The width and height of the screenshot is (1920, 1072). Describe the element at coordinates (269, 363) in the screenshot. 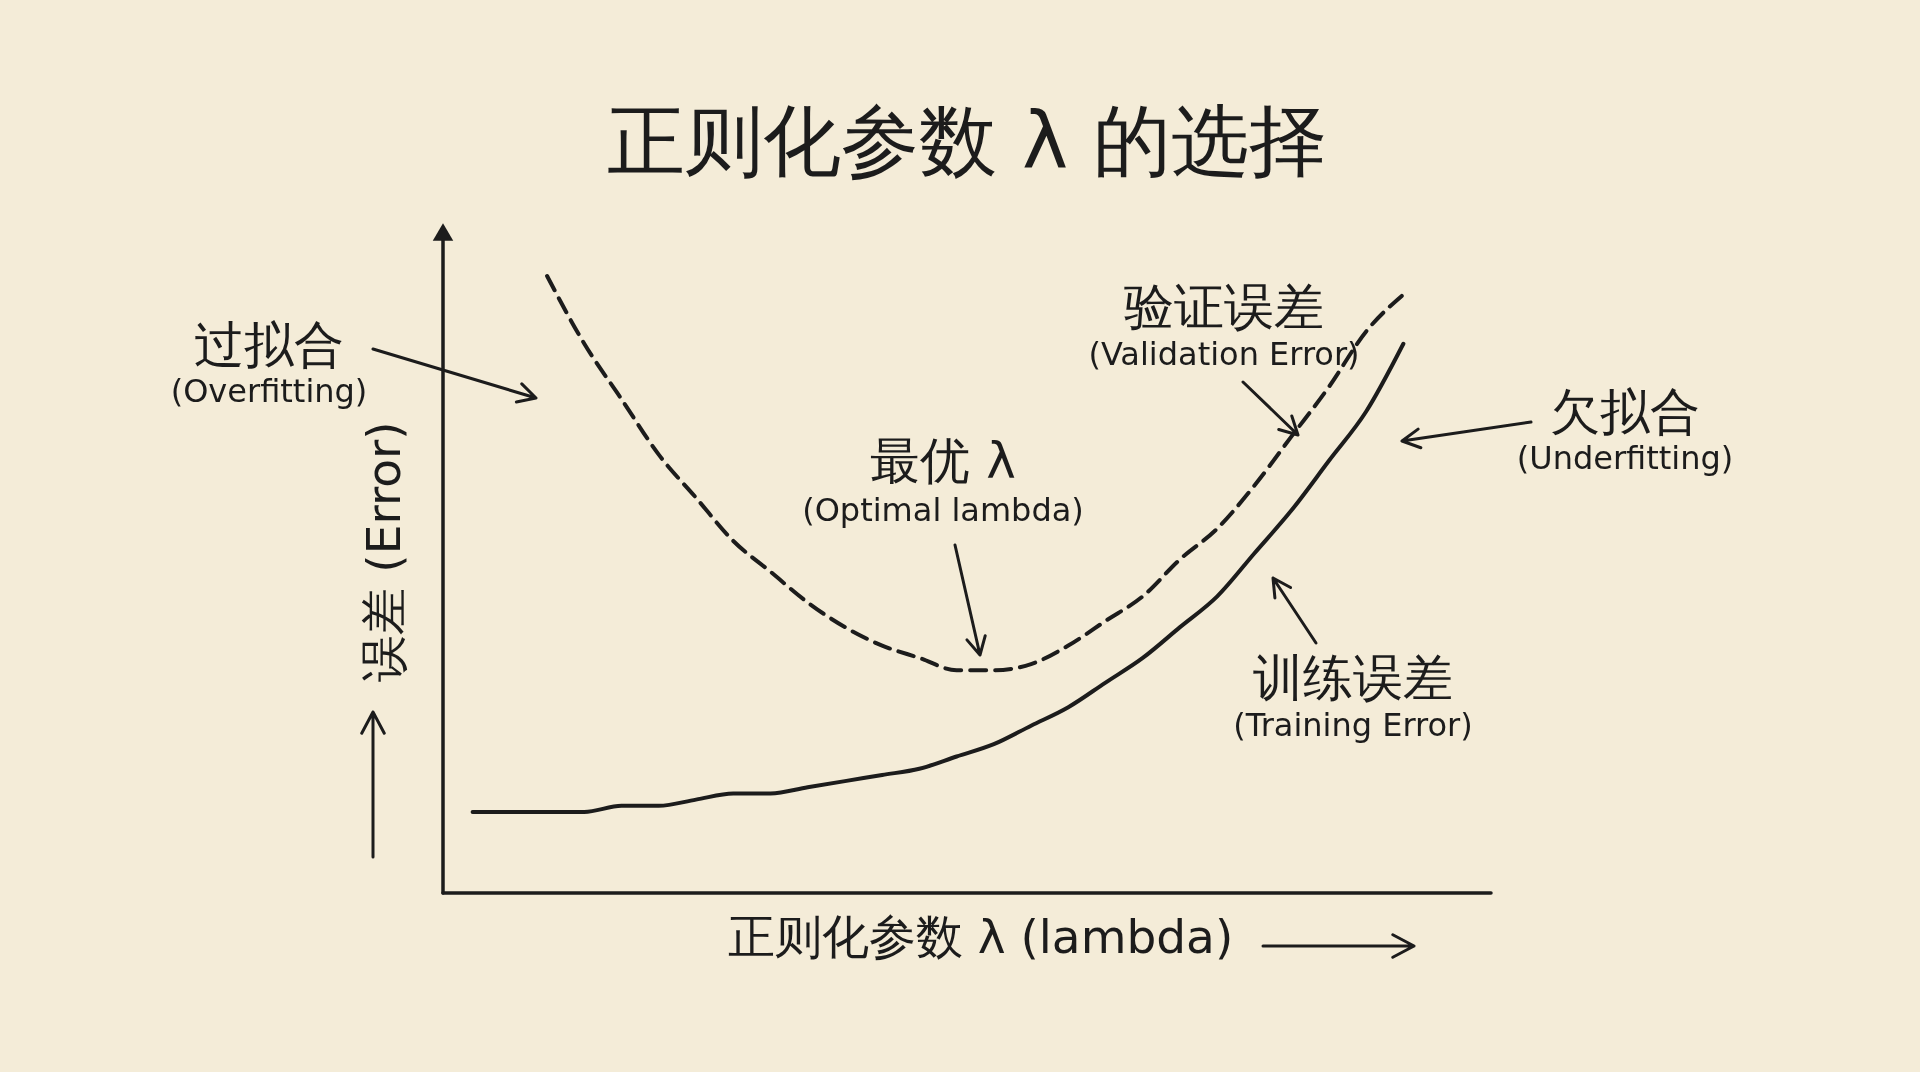

I see `text: 过拟合 (Overfitting)` at that location.